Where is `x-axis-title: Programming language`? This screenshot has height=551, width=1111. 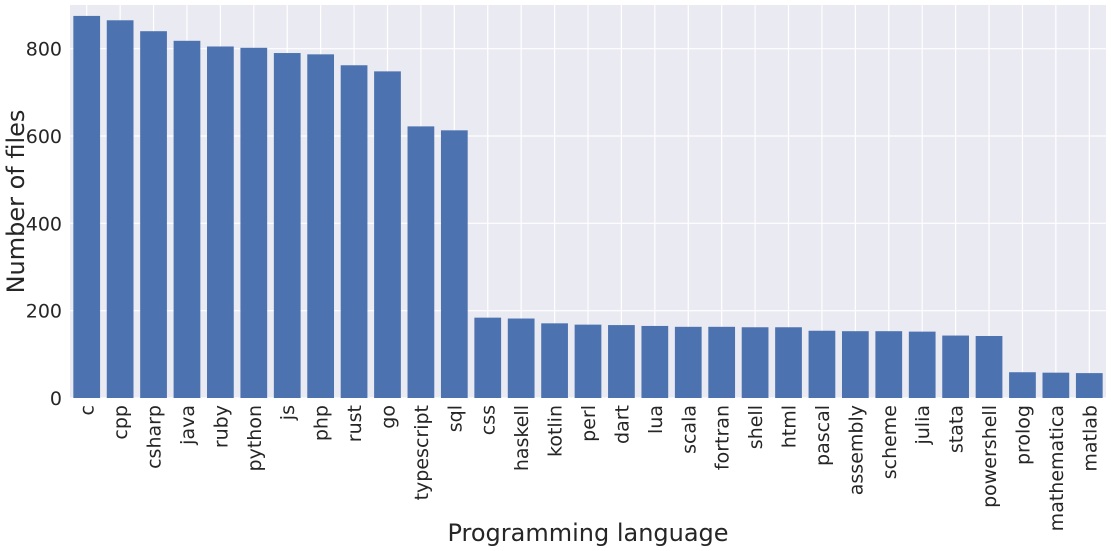
x-axis-title: Programming language is located at coordinates (587, 533).